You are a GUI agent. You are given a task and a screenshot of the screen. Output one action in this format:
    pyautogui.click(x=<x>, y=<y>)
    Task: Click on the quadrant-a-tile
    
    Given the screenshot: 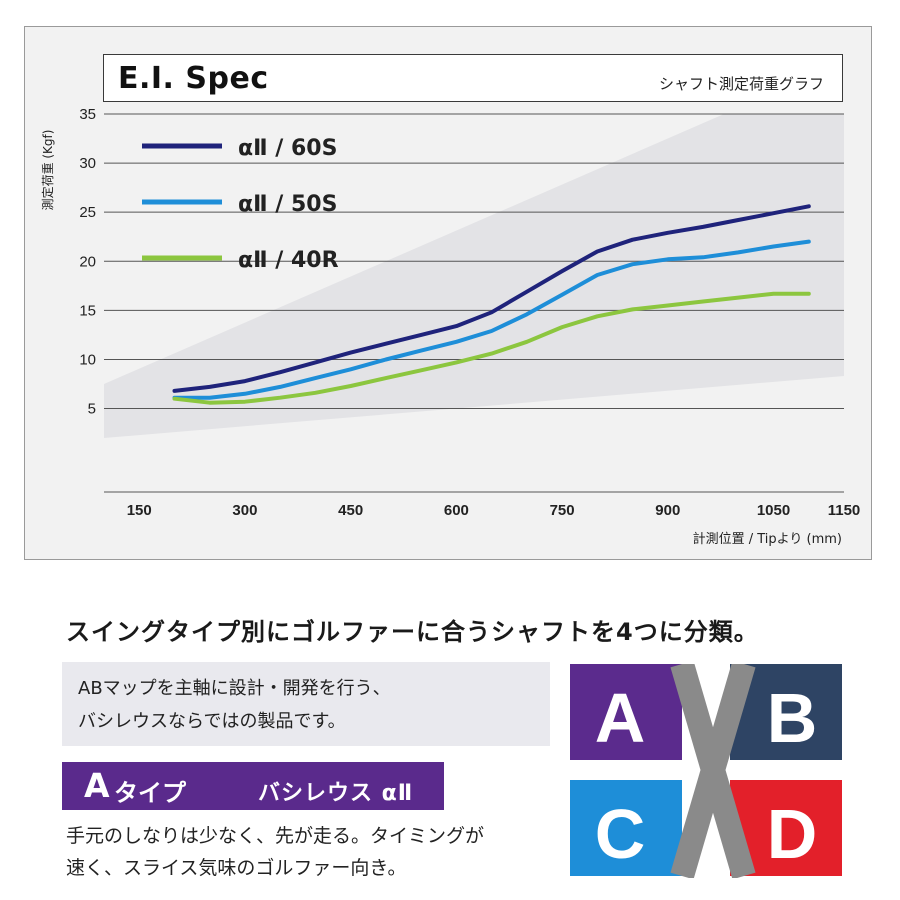 What is the action you would take?
    pyautogui.click(x=626, y=712)
    